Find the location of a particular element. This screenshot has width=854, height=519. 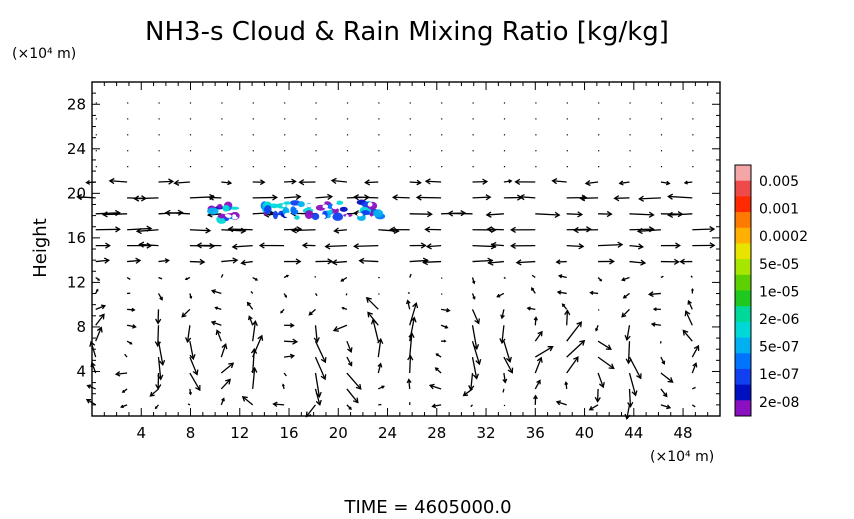

colorbar-label: 2e-06 is located at coordinates (779, 320).